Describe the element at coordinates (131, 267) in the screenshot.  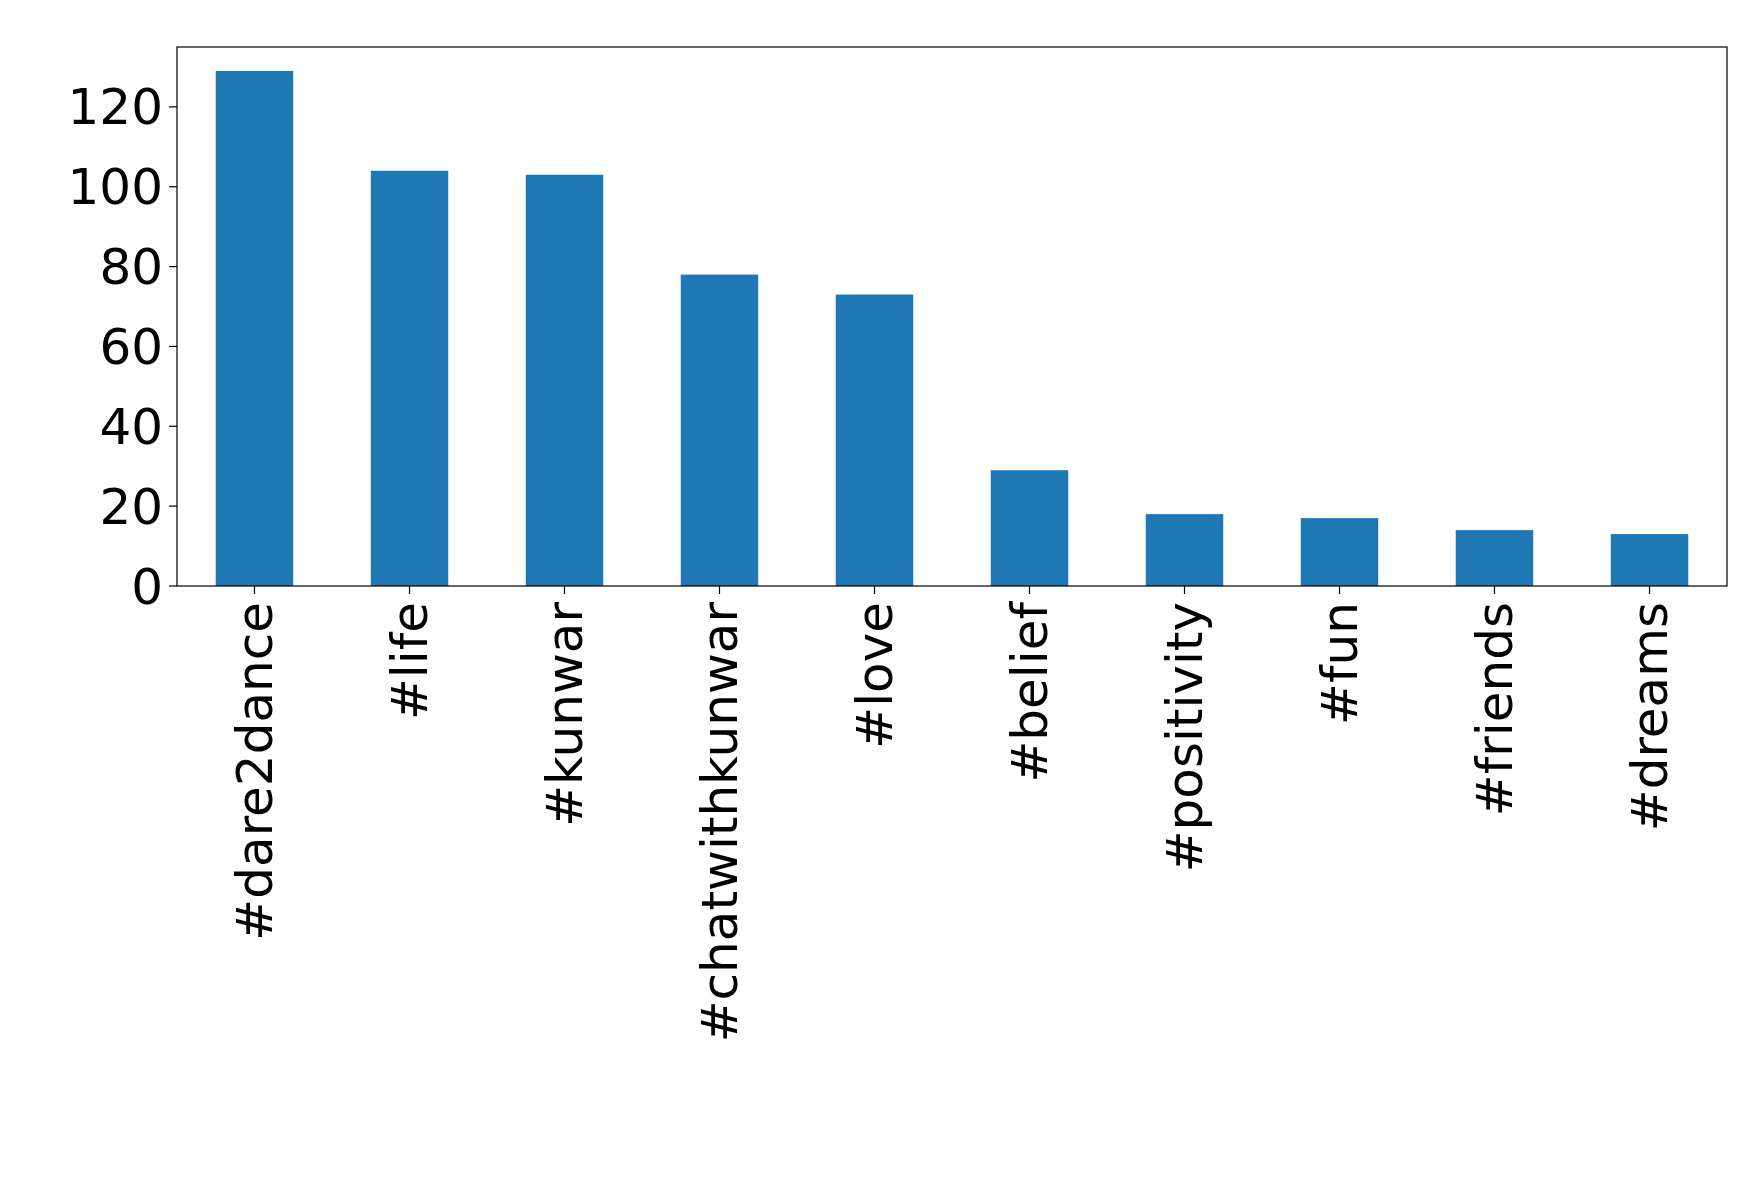
I see `y-tick-label: 80` at that location.